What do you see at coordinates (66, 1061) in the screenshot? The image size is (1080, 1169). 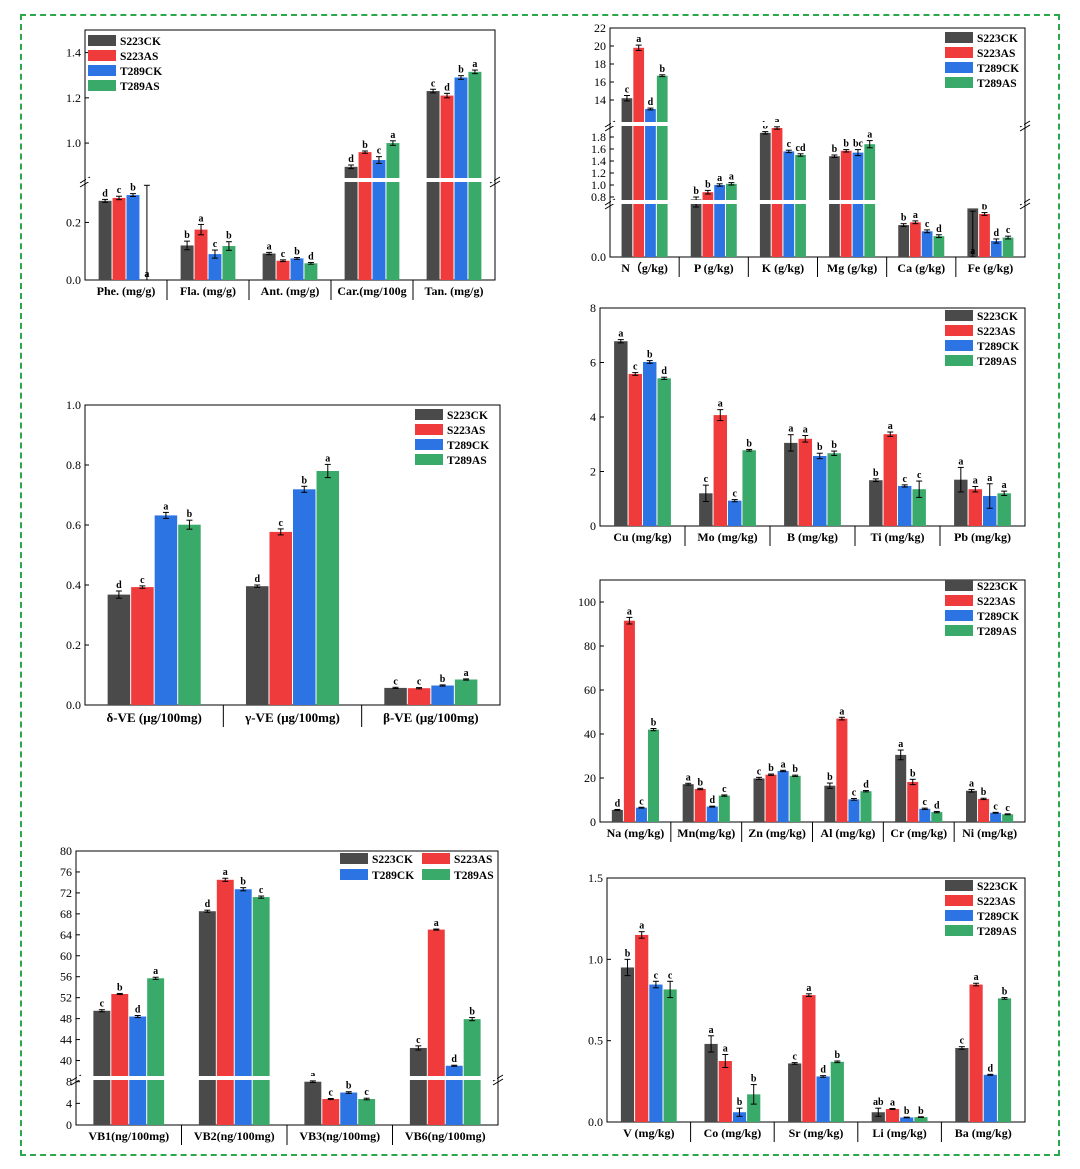 I see `y-tick-label: 40` at bounding box center [66, 1061].